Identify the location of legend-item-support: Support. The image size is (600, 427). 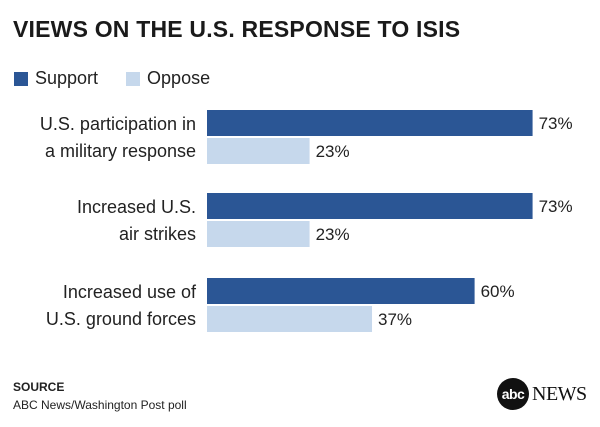
(56, 78).